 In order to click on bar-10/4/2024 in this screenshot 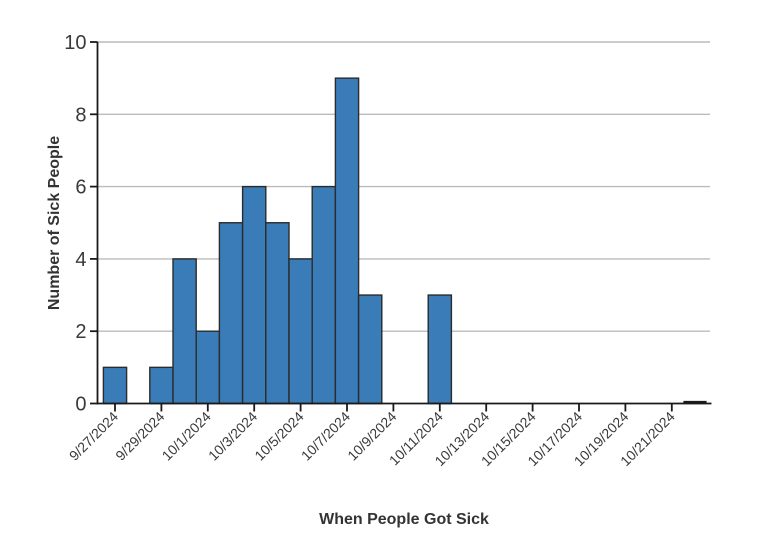, I will do `click(277, 313)`.